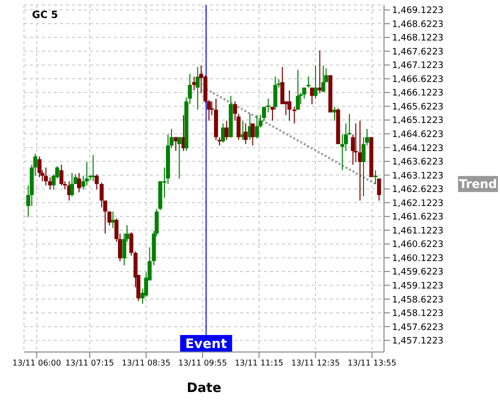 The image size is (500, 400). I want to click on y-tick-label: 1,461.1223, so click(418, 231).